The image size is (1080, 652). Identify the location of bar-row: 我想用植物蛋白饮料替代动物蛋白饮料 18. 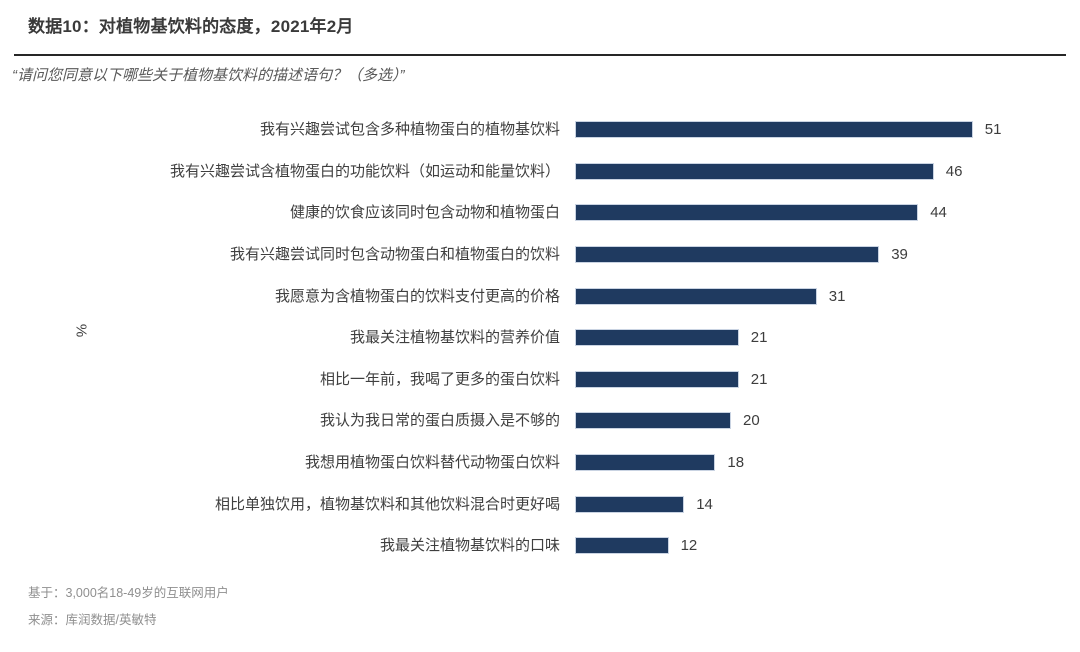
(540, 463).